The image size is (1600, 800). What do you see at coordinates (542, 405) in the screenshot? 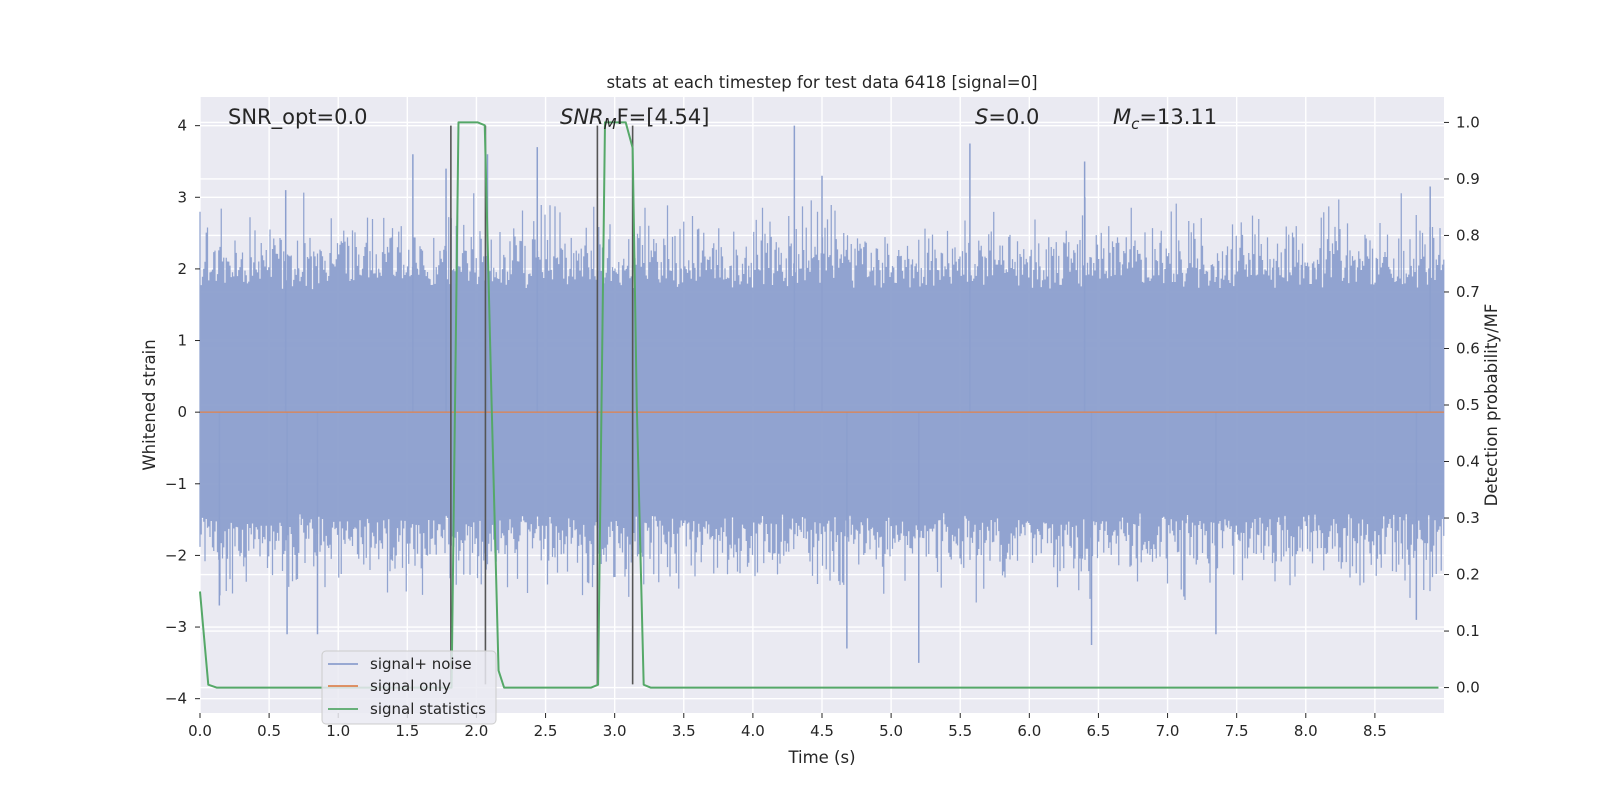
I see `vertical-markers` at bounding box center [542, 405].